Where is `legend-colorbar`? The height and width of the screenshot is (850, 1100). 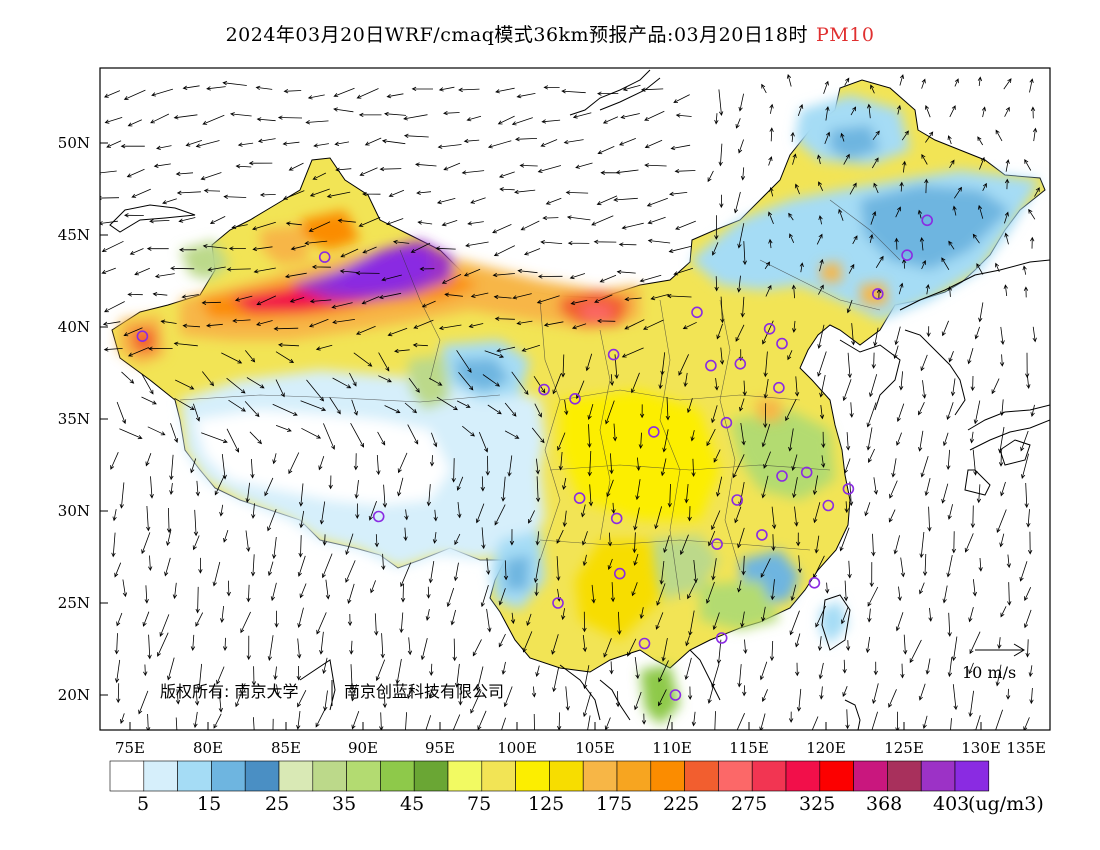 legend-colorbar is located at coordinates (549, 776).